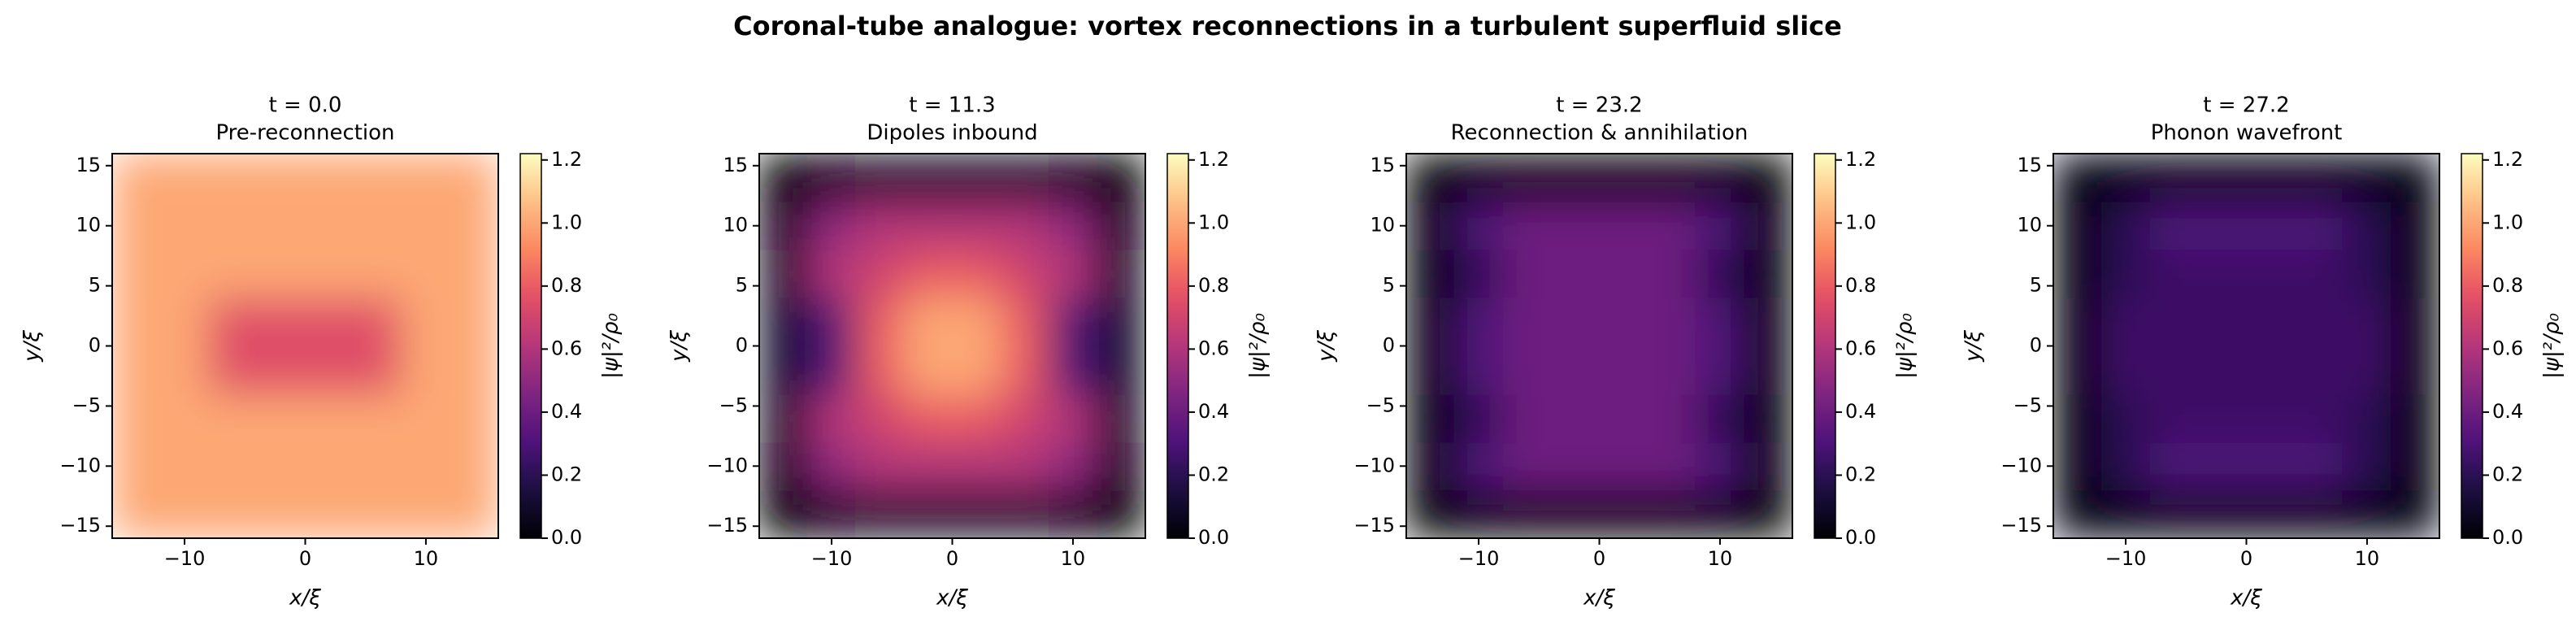 The width and height of the screenshot is (2576, 626). I want to click on colorbar-tick-label: 0.0, so click(1213, 537).